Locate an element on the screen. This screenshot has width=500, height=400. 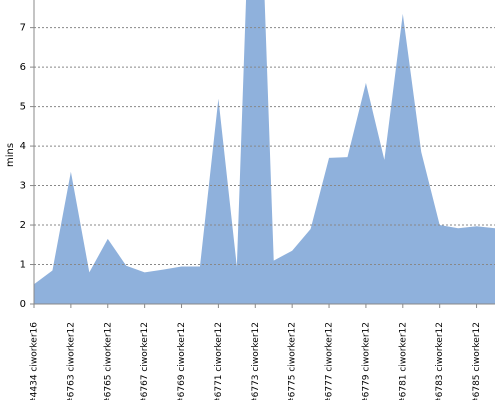
y-tick-label: 2 is located at coordinates (23, 225).